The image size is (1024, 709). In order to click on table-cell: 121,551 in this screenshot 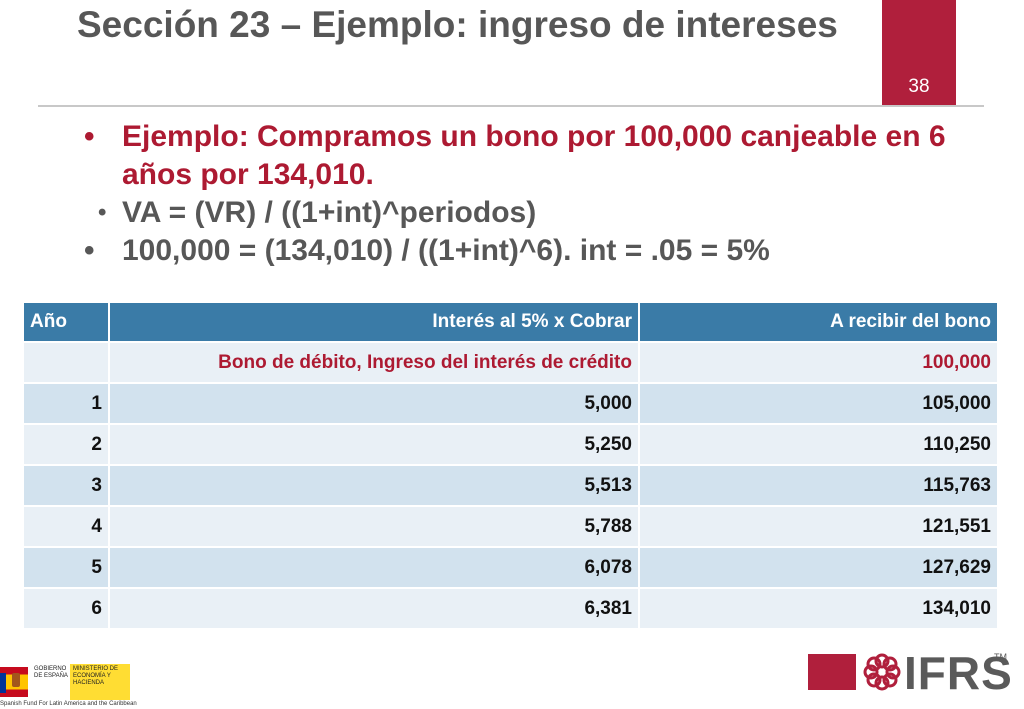, I will do `click(818, 526)`.